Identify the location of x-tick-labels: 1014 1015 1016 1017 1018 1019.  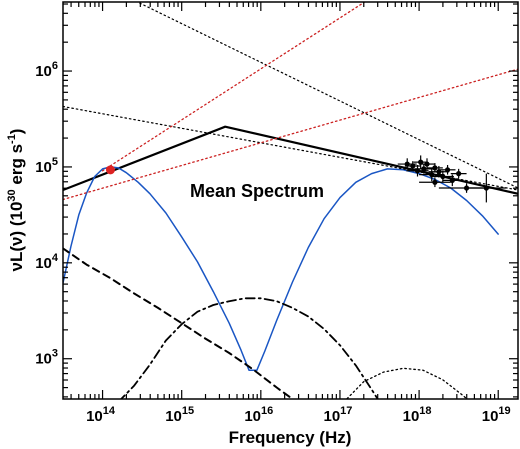
(298, 415).